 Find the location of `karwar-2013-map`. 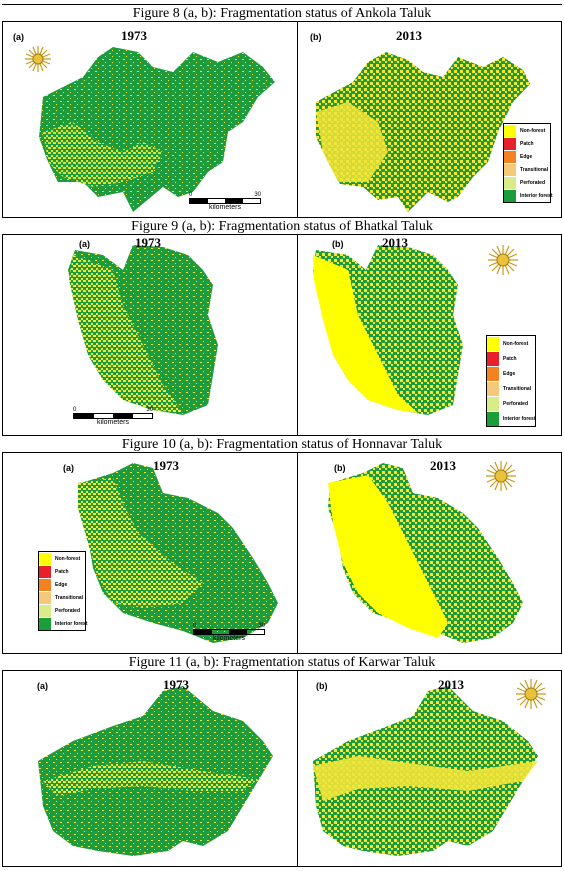

karwar-2013-map is located at coordinates (425, 771).